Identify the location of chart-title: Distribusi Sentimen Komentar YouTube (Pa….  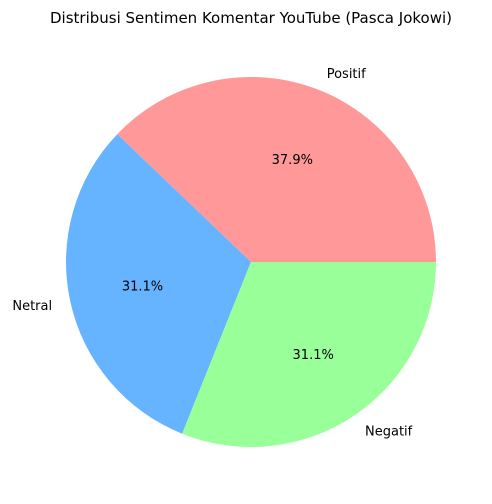
(251, 18).